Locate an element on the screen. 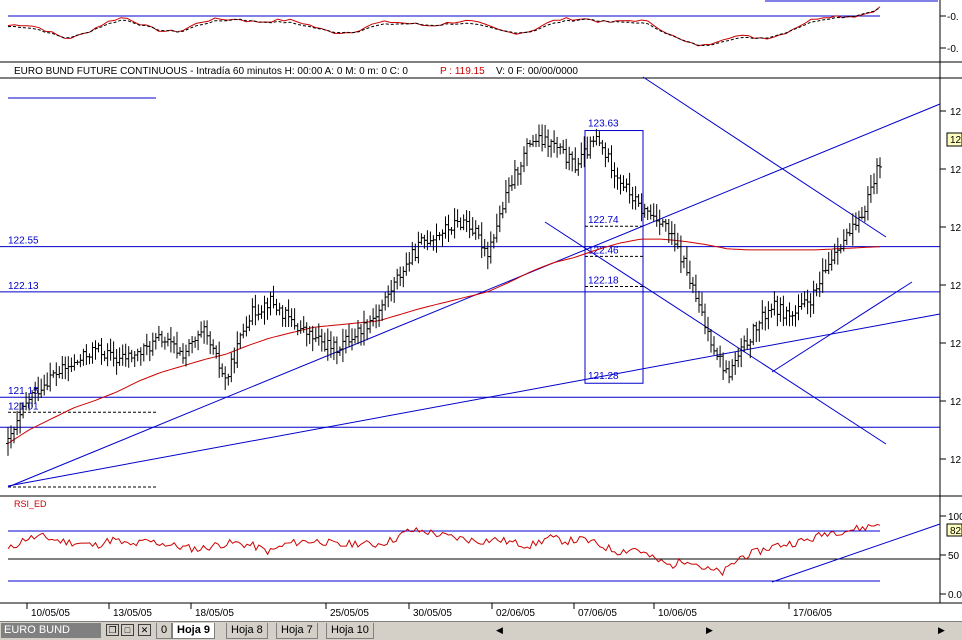 Image resolution: width=962 pixels, height=640 pixels. date-axis-label: 10/06/05 is located at coordinates (677, 613).